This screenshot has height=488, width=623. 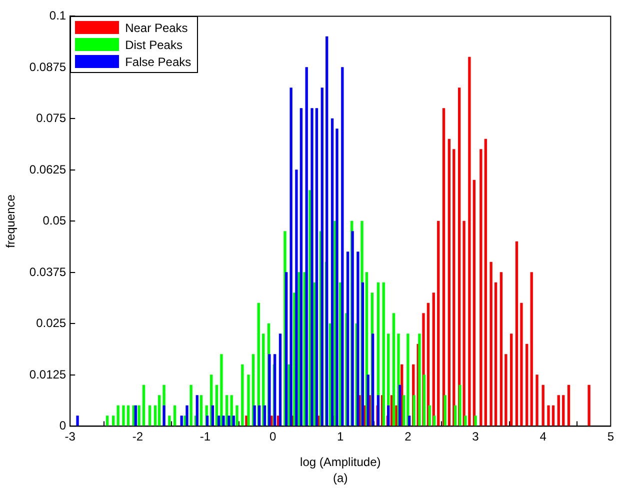 What do you see at coordinates (51, 118) in the screenshot?
I see `y-tick-label: 0.075` at bounding box center [51, 118].